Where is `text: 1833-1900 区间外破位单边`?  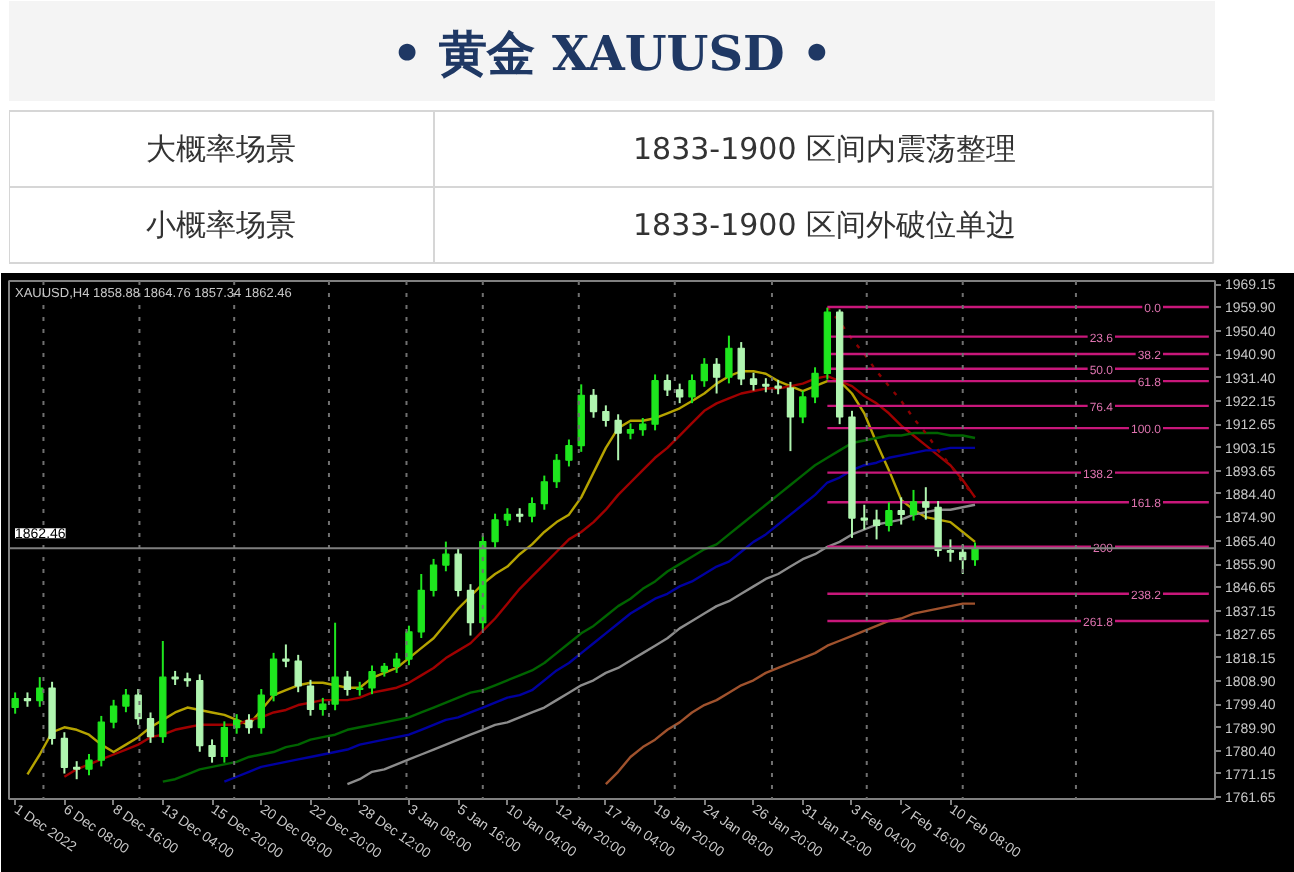 text: 1833-1900 区间外破位单边 is located at coordinates (824, 225).